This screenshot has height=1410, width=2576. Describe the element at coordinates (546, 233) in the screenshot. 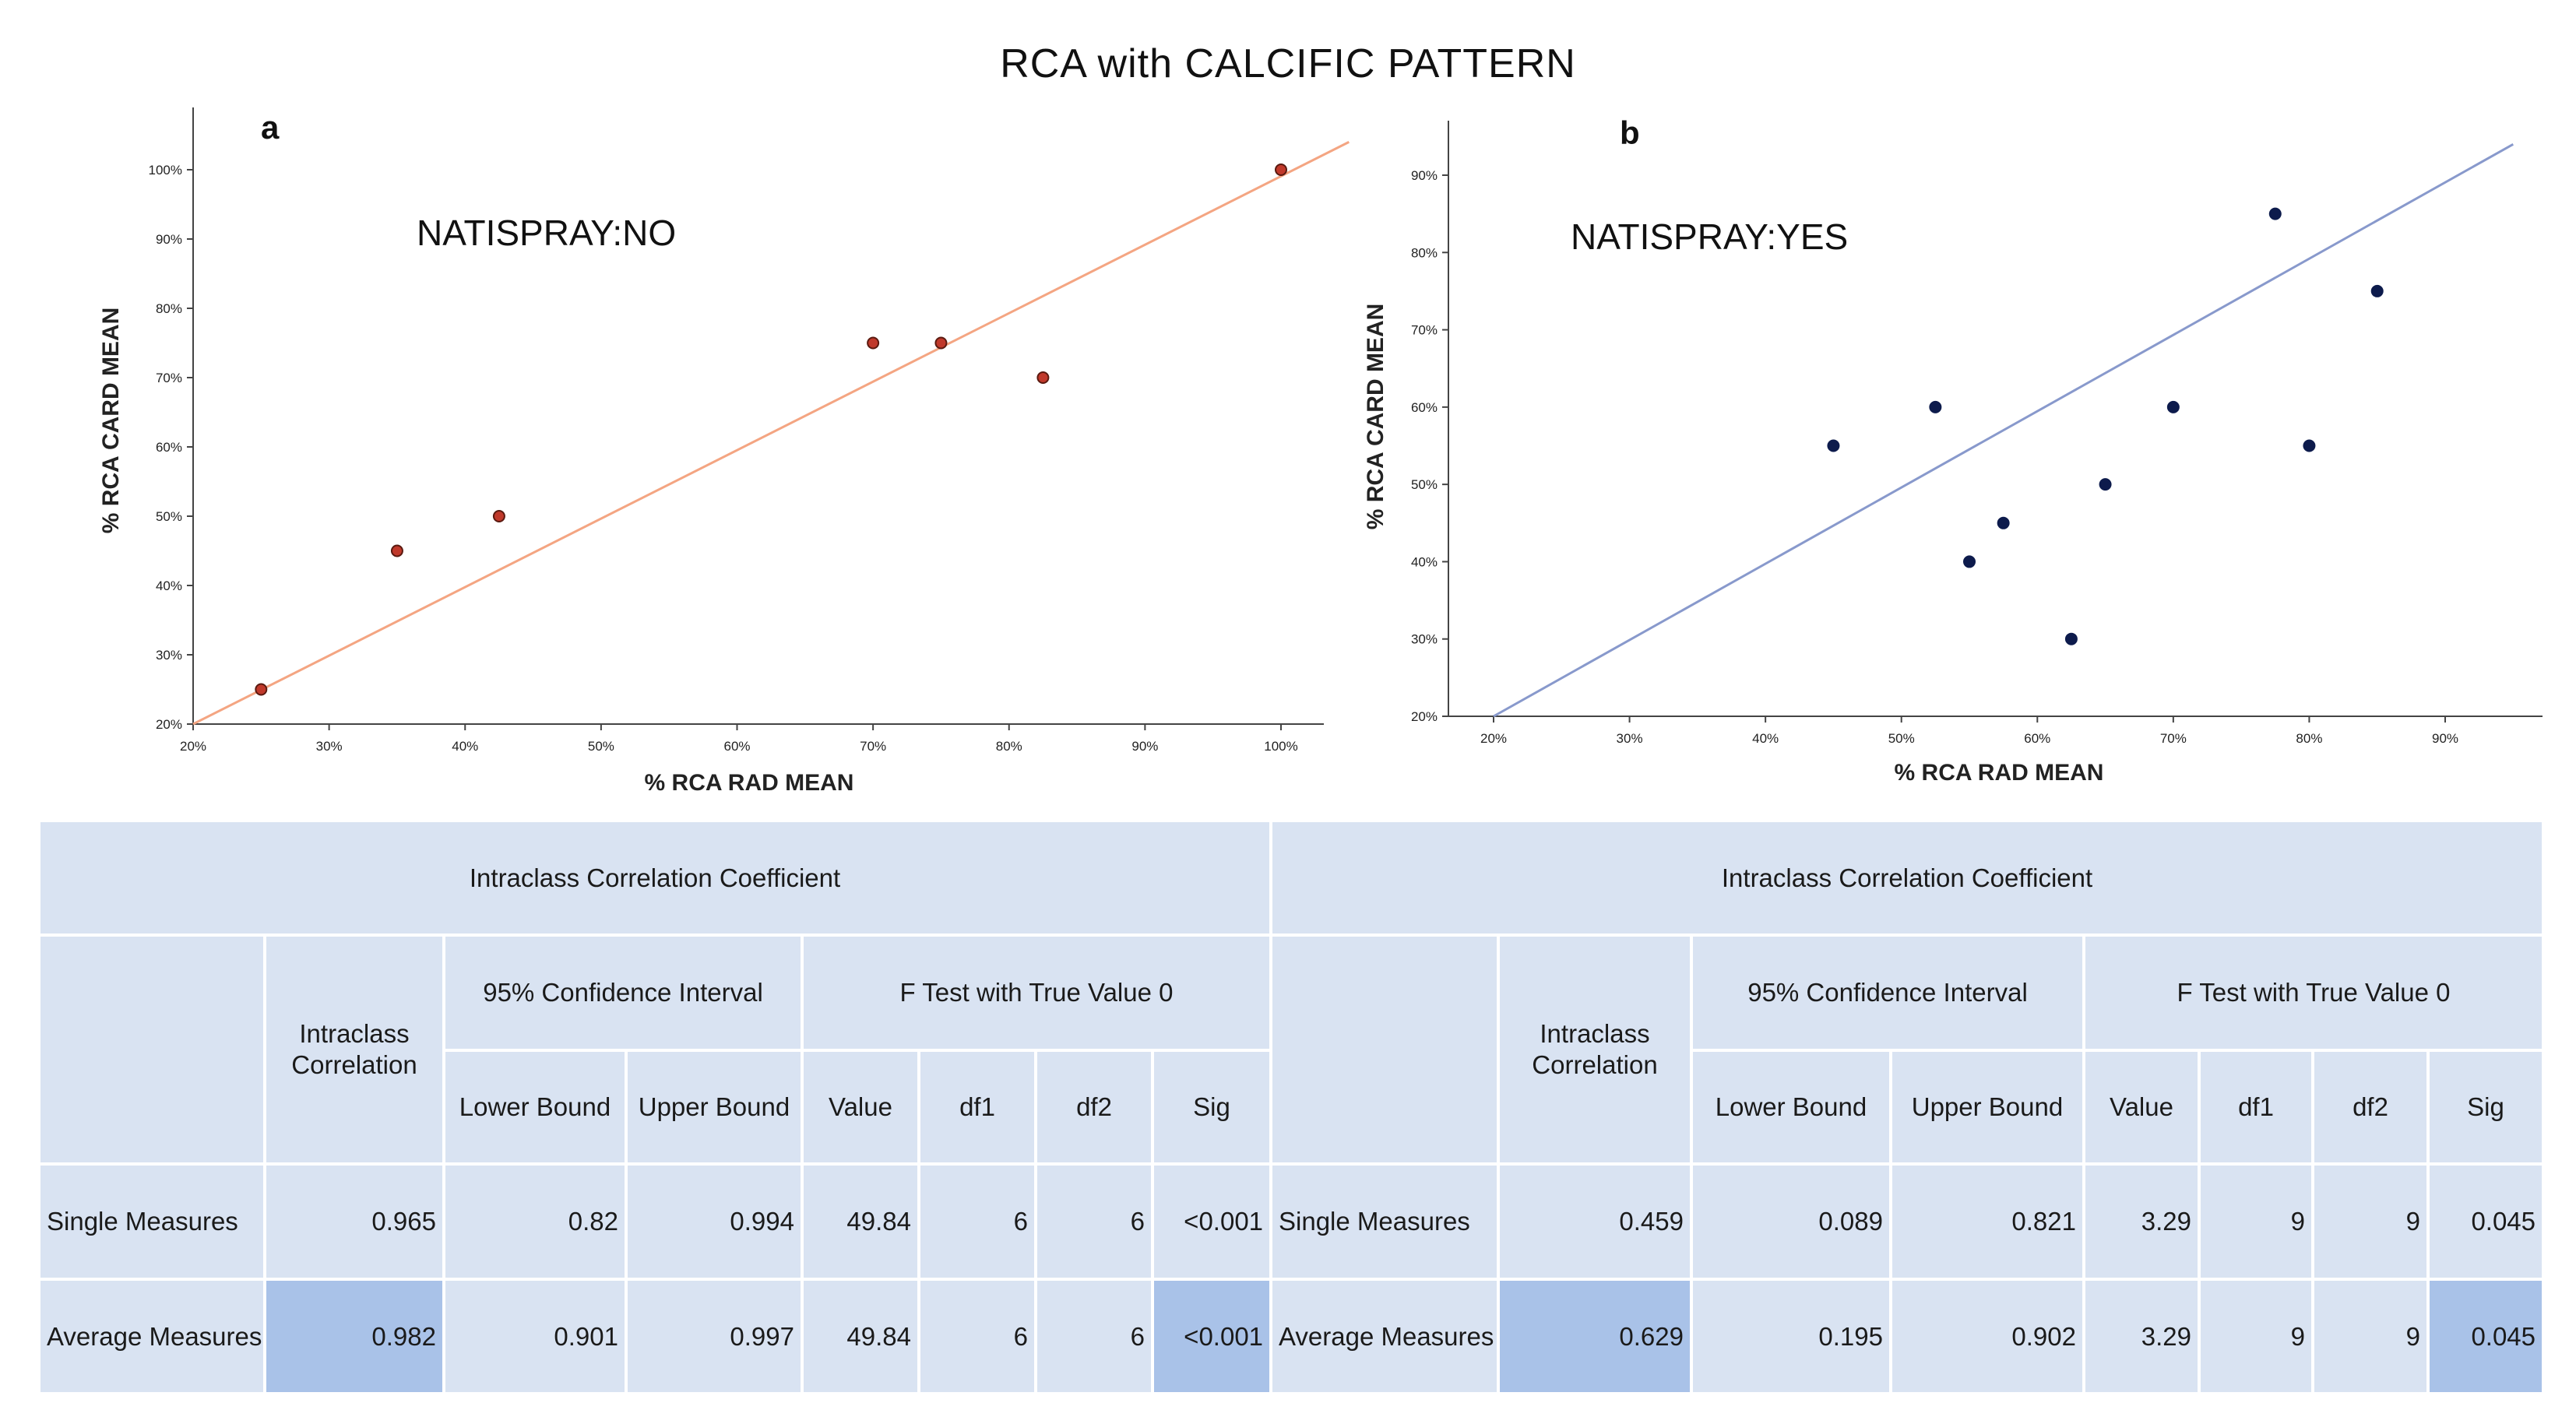

I see `condition-label: NATISPRAY:NO` at that location.